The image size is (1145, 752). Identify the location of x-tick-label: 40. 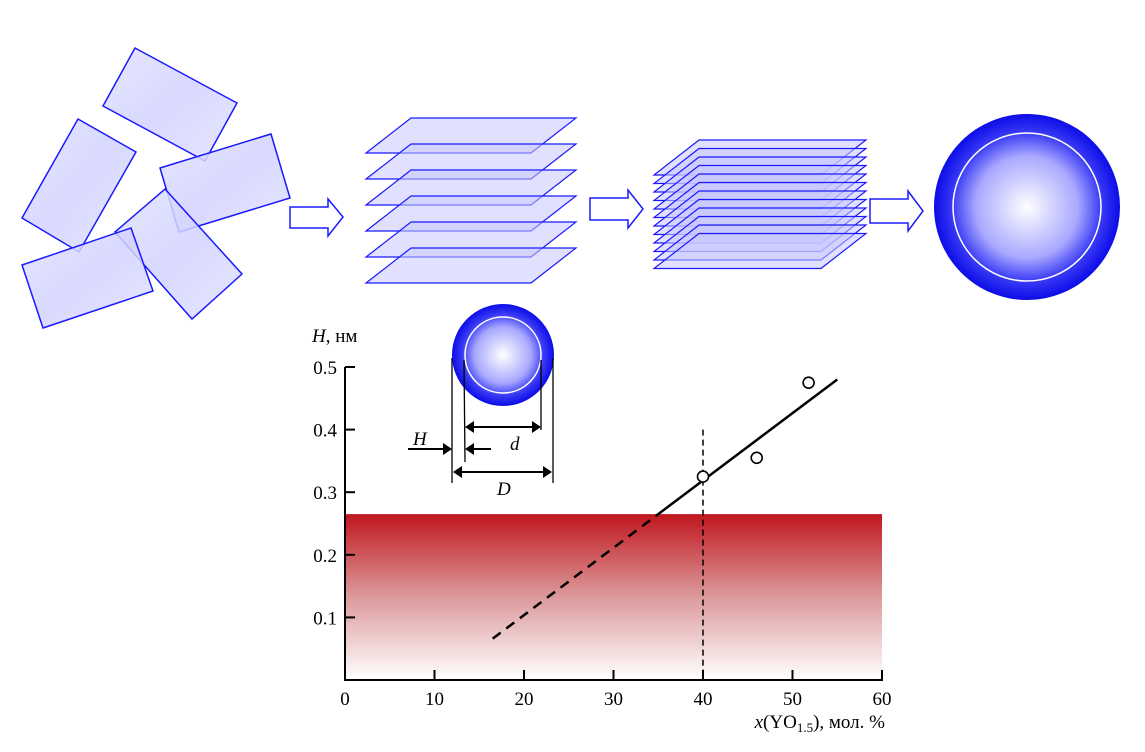
(703, 699).